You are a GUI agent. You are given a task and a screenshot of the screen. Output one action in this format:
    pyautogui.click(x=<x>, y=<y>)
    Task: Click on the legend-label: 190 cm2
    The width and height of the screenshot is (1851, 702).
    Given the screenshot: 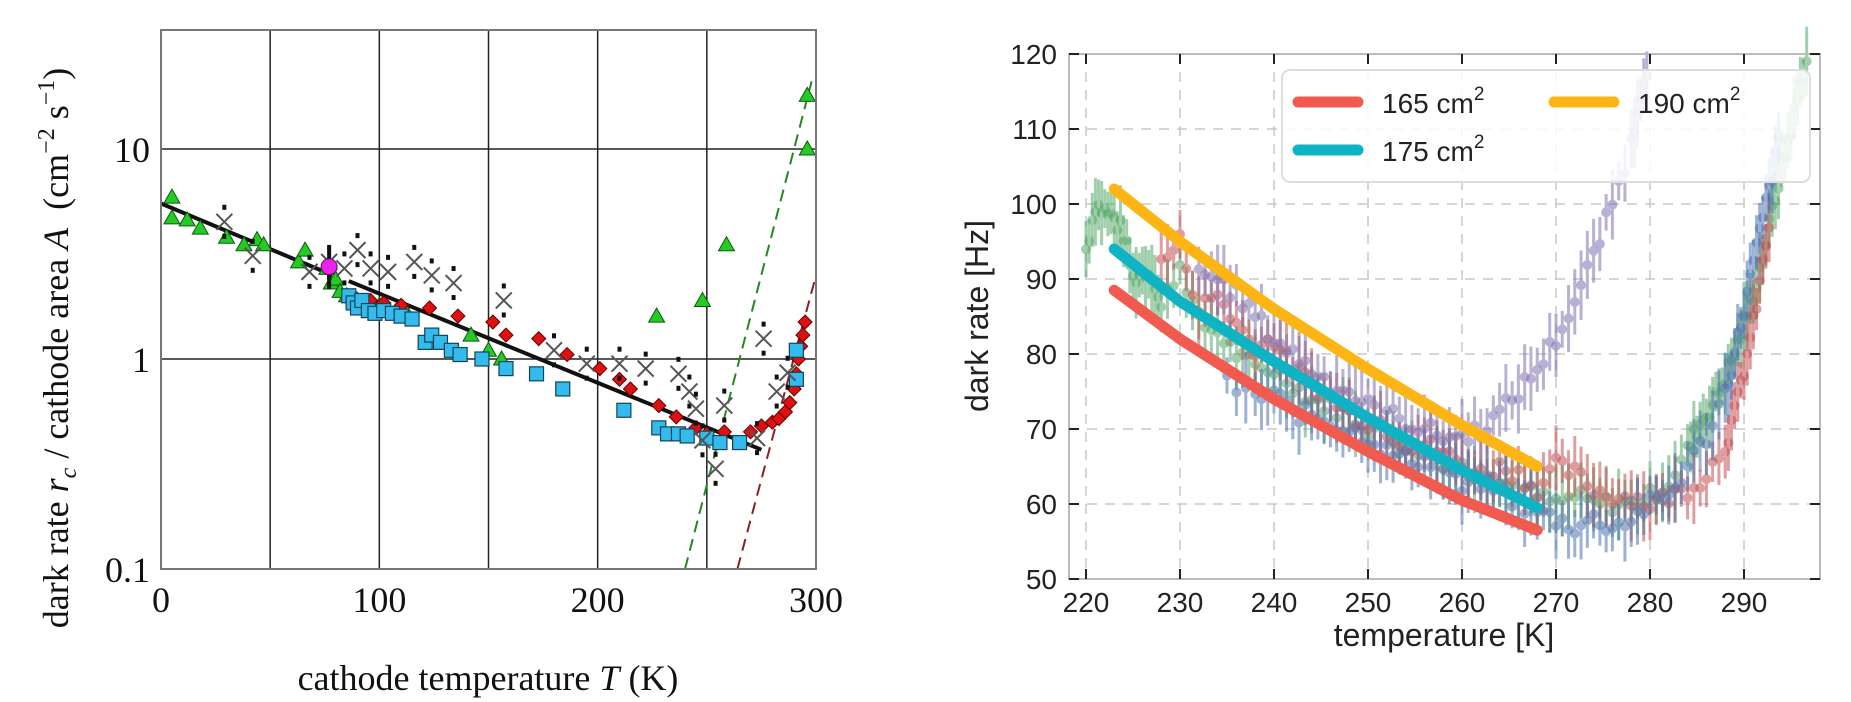 What is the action you would take?
    pyautogui.click(x=1689, y=101)
    